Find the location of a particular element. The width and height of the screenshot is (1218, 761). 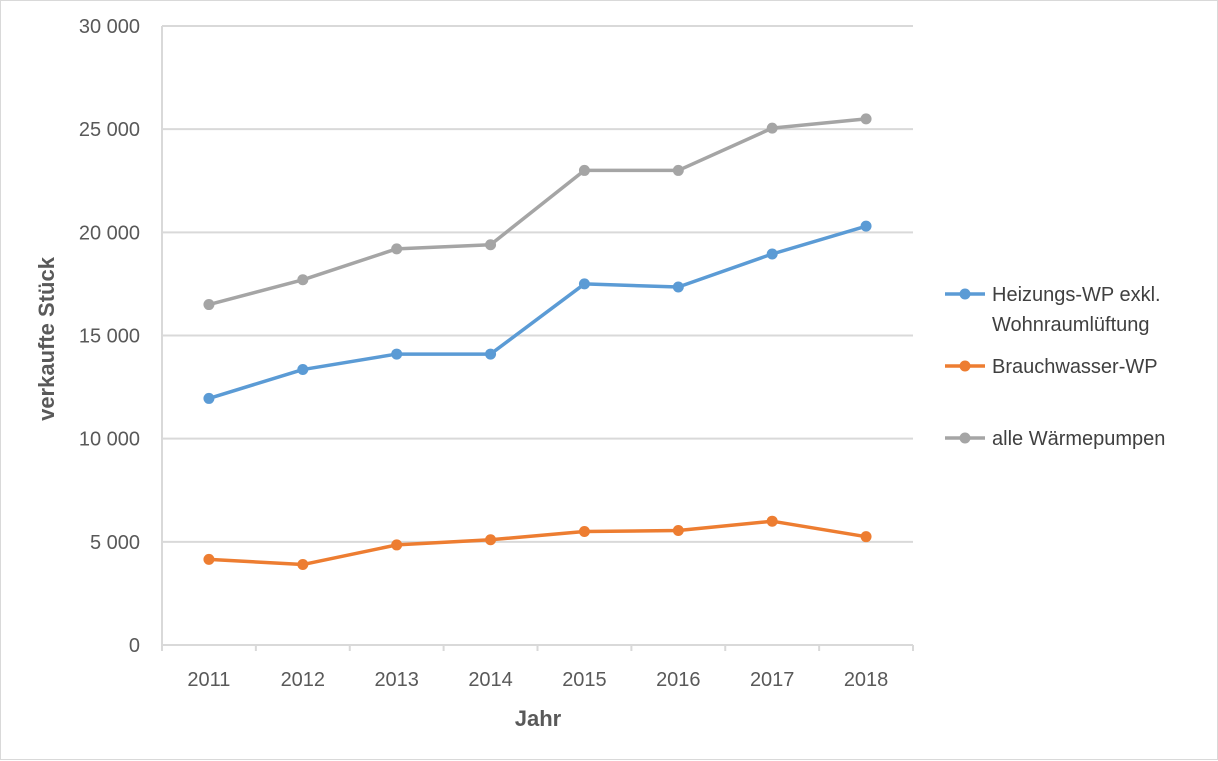

legend-label: alle Wärmepumpen is located at coordinates (1078, 439).